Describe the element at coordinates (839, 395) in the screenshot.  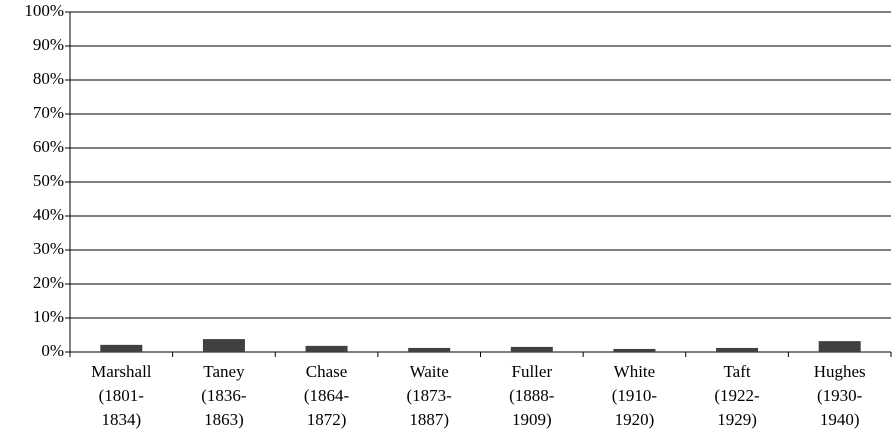
I see `x-tick-label: Hughes (1930-1940)` at that location.